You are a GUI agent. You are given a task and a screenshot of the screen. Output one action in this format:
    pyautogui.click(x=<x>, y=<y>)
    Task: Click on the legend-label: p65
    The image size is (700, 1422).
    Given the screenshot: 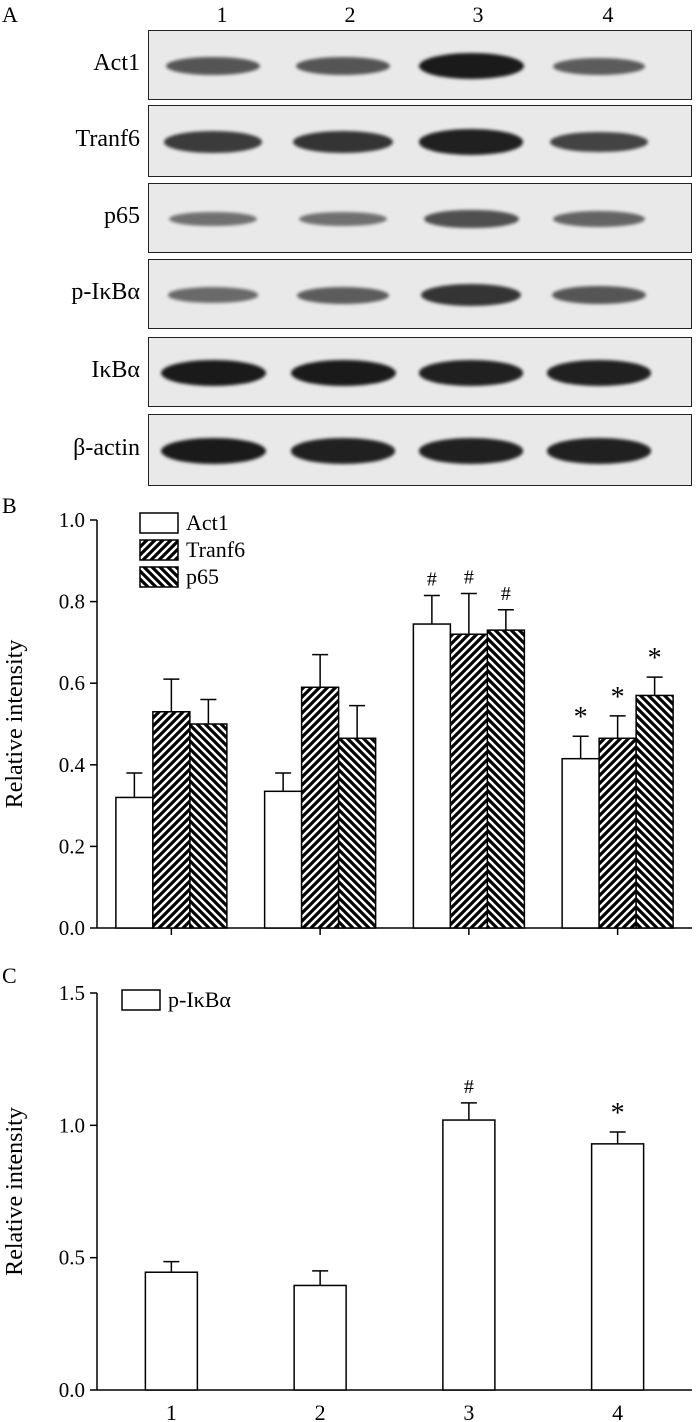 What is the action you would take?
    pyautogui.click(x=202, y=576)
    